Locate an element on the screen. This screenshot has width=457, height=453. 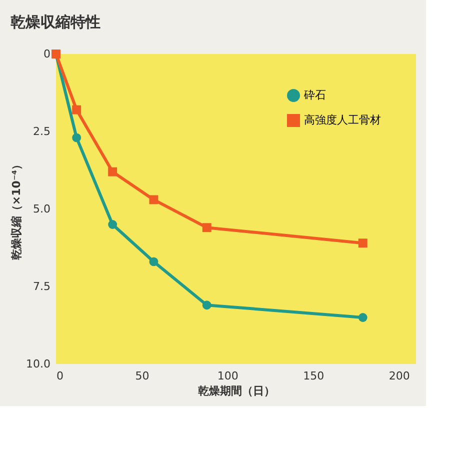
x-tick-label: 150 is located at coordinates (313, 376).